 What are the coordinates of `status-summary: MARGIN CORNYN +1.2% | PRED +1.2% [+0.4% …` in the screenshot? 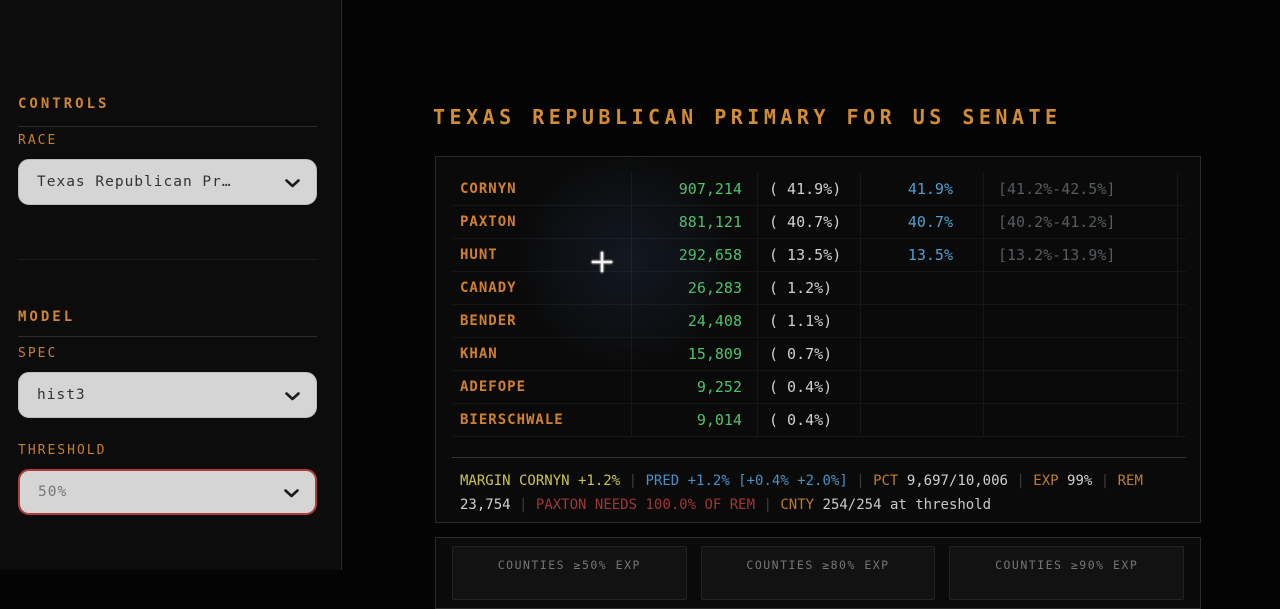 It's located at (819, 487).